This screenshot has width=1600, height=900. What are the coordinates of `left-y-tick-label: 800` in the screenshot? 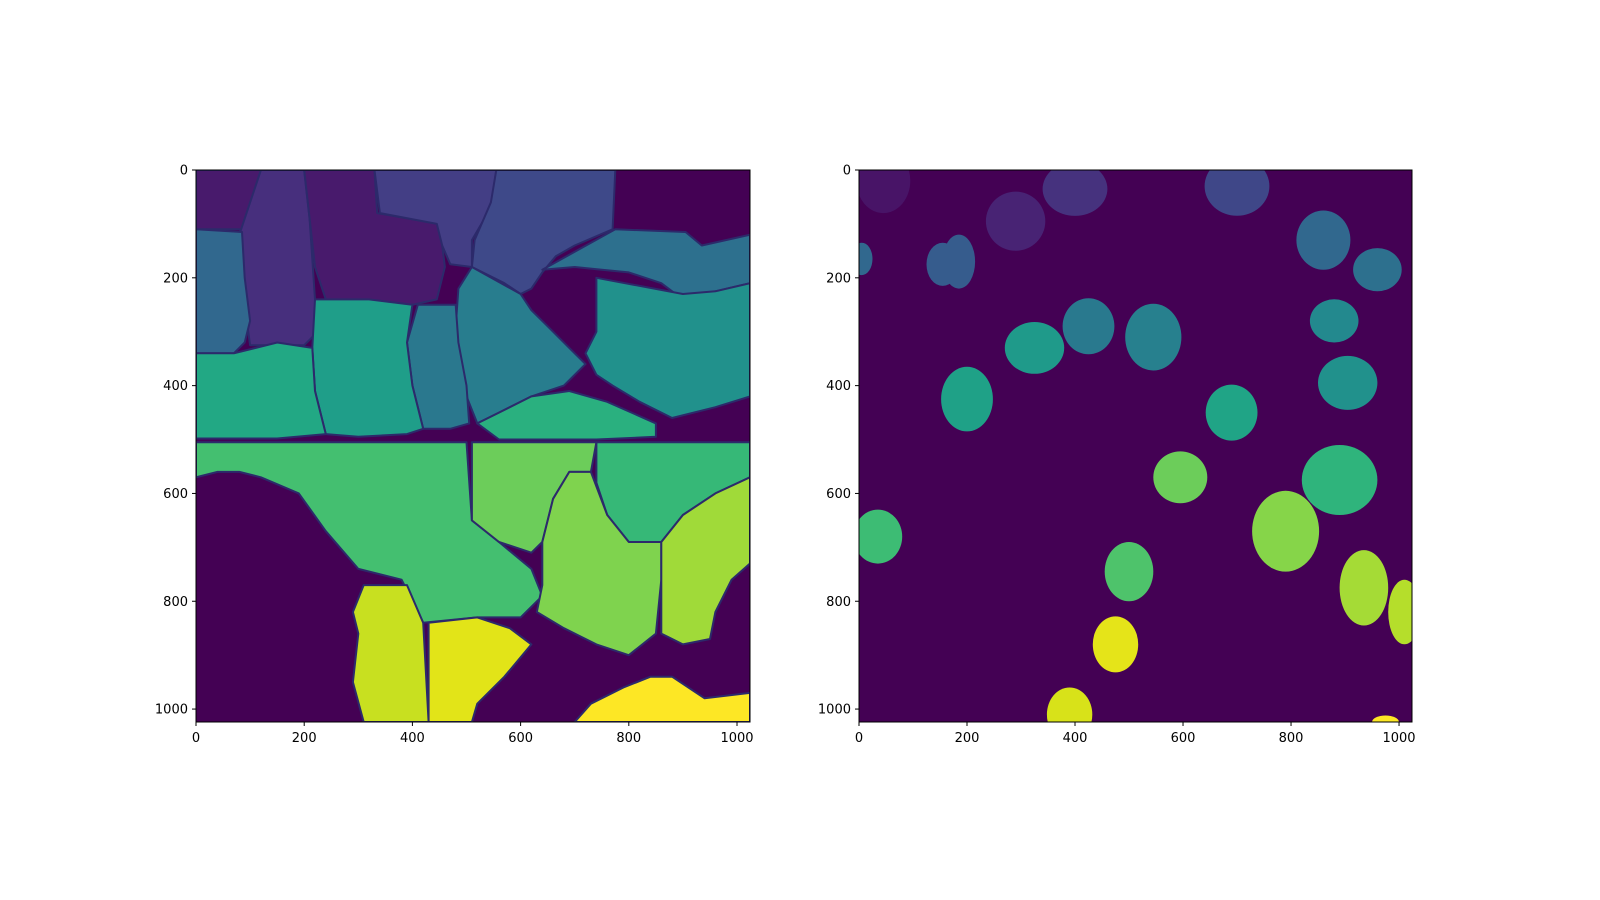 It's located at (175, 602).